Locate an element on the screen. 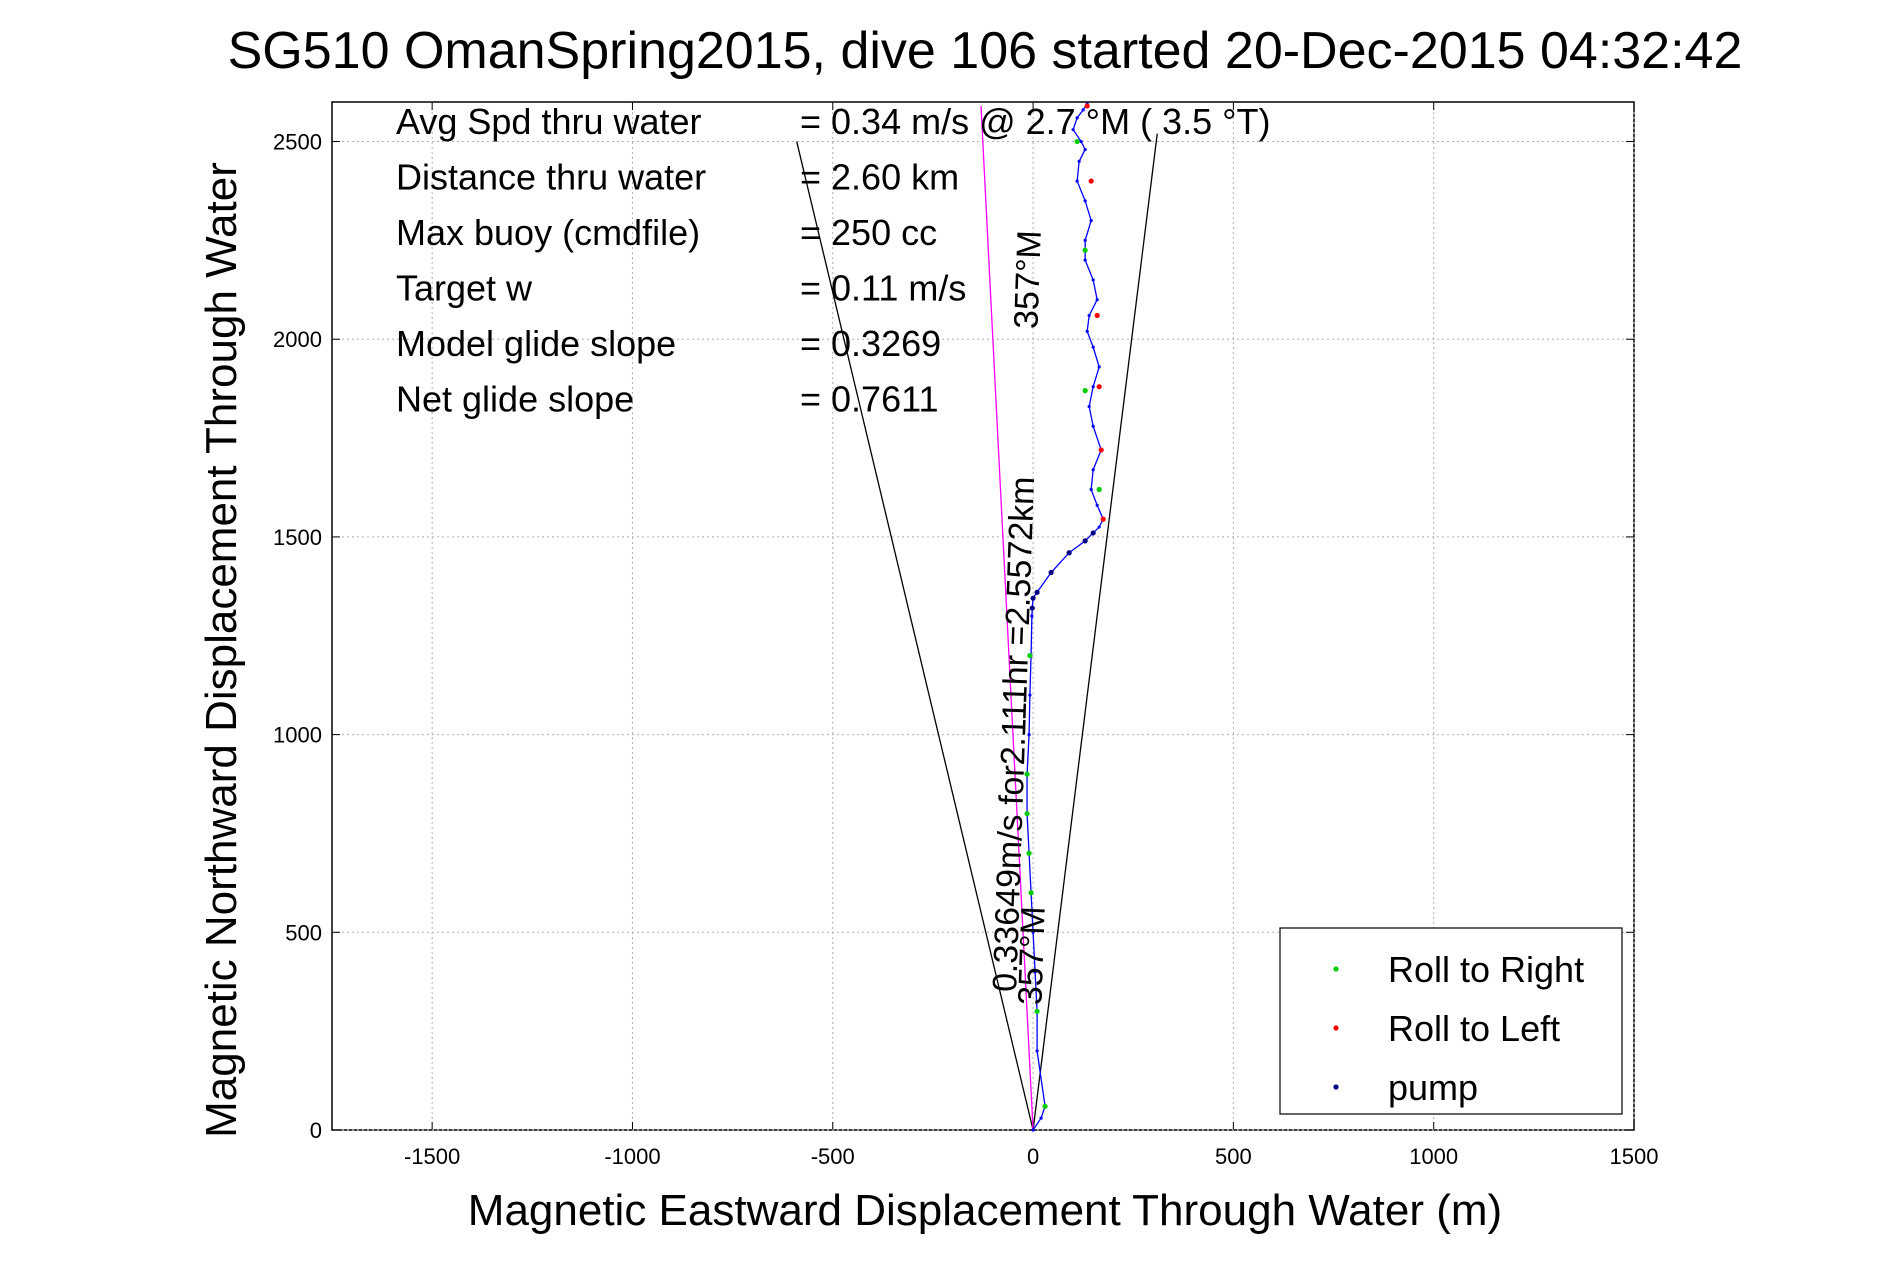 Image resolution: width=1891 pixels, height=1262 pixels. legend-label: pump is located at coordinates (1433, 1087).